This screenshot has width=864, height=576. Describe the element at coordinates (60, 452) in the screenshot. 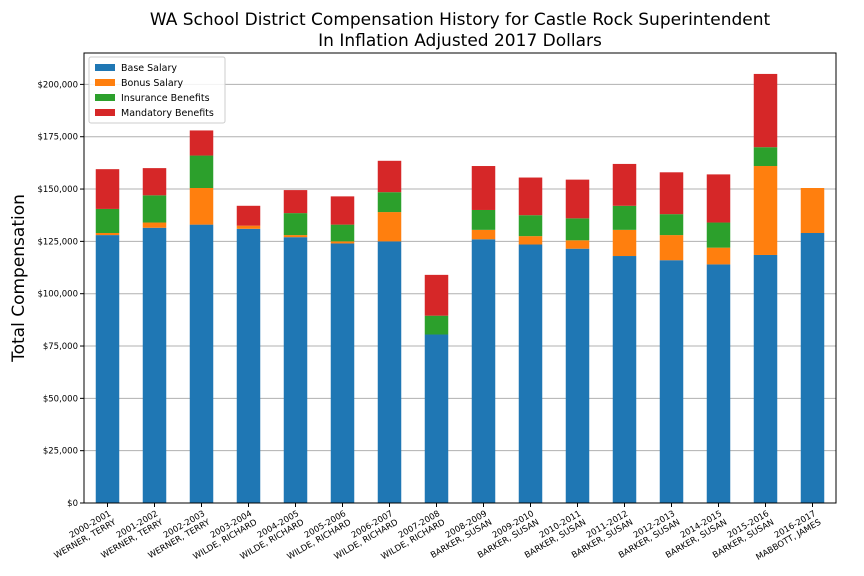

I see `y-tick-label: $25,000` at that location.